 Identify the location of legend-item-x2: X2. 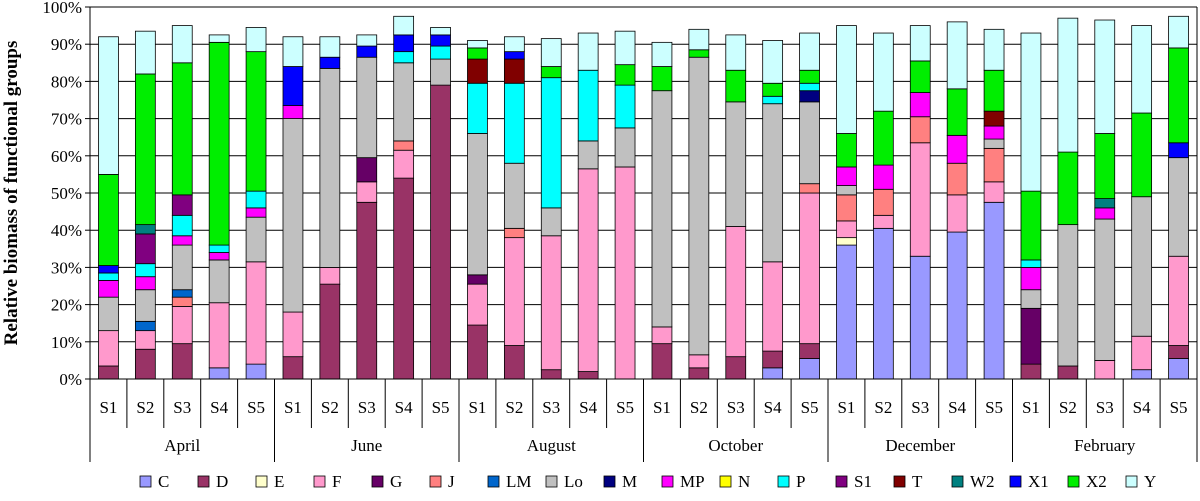
(1087, 481).